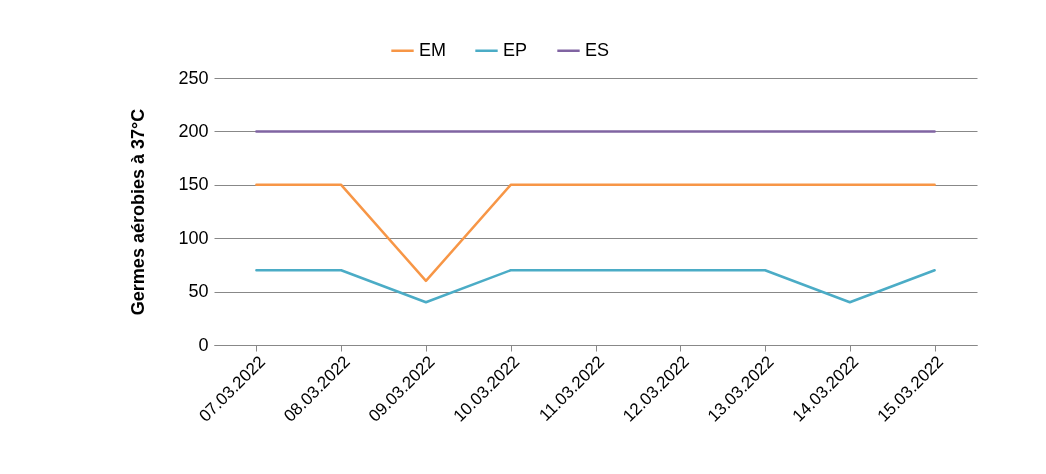 Image resolution: width=1046 pixels, height=474 pixels. What do you see at coordinates (597, 49) in the screenshot?
I see `legend-label: ES` at bounding box center [597, 49].